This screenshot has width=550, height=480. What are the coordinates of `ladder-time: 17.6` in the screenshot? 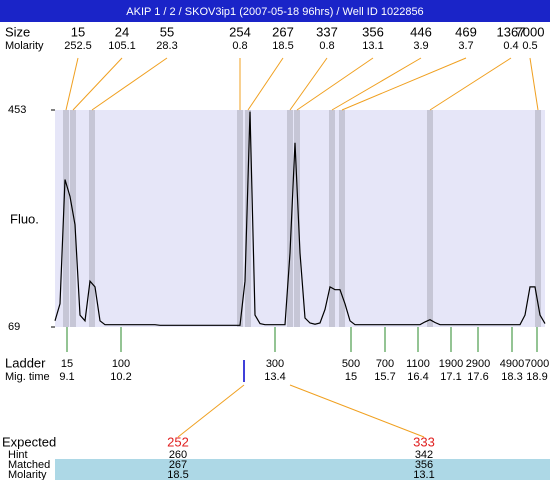 It's located at (477, 377).